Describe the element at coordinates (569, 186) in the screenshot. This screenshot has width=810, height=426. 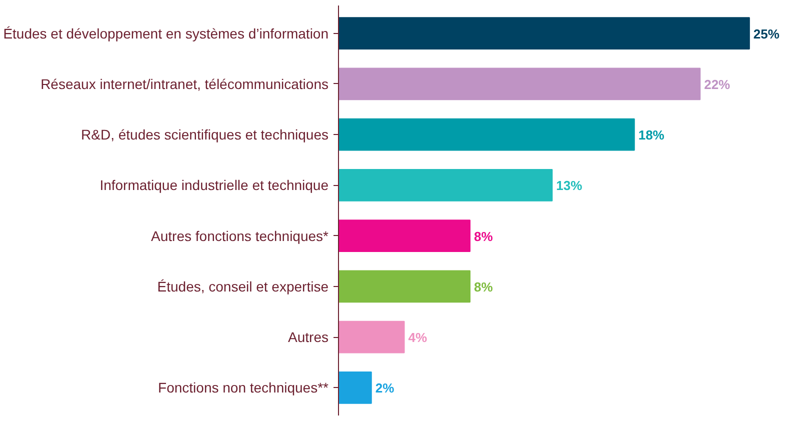
I see `data-label: 13%` at that location.